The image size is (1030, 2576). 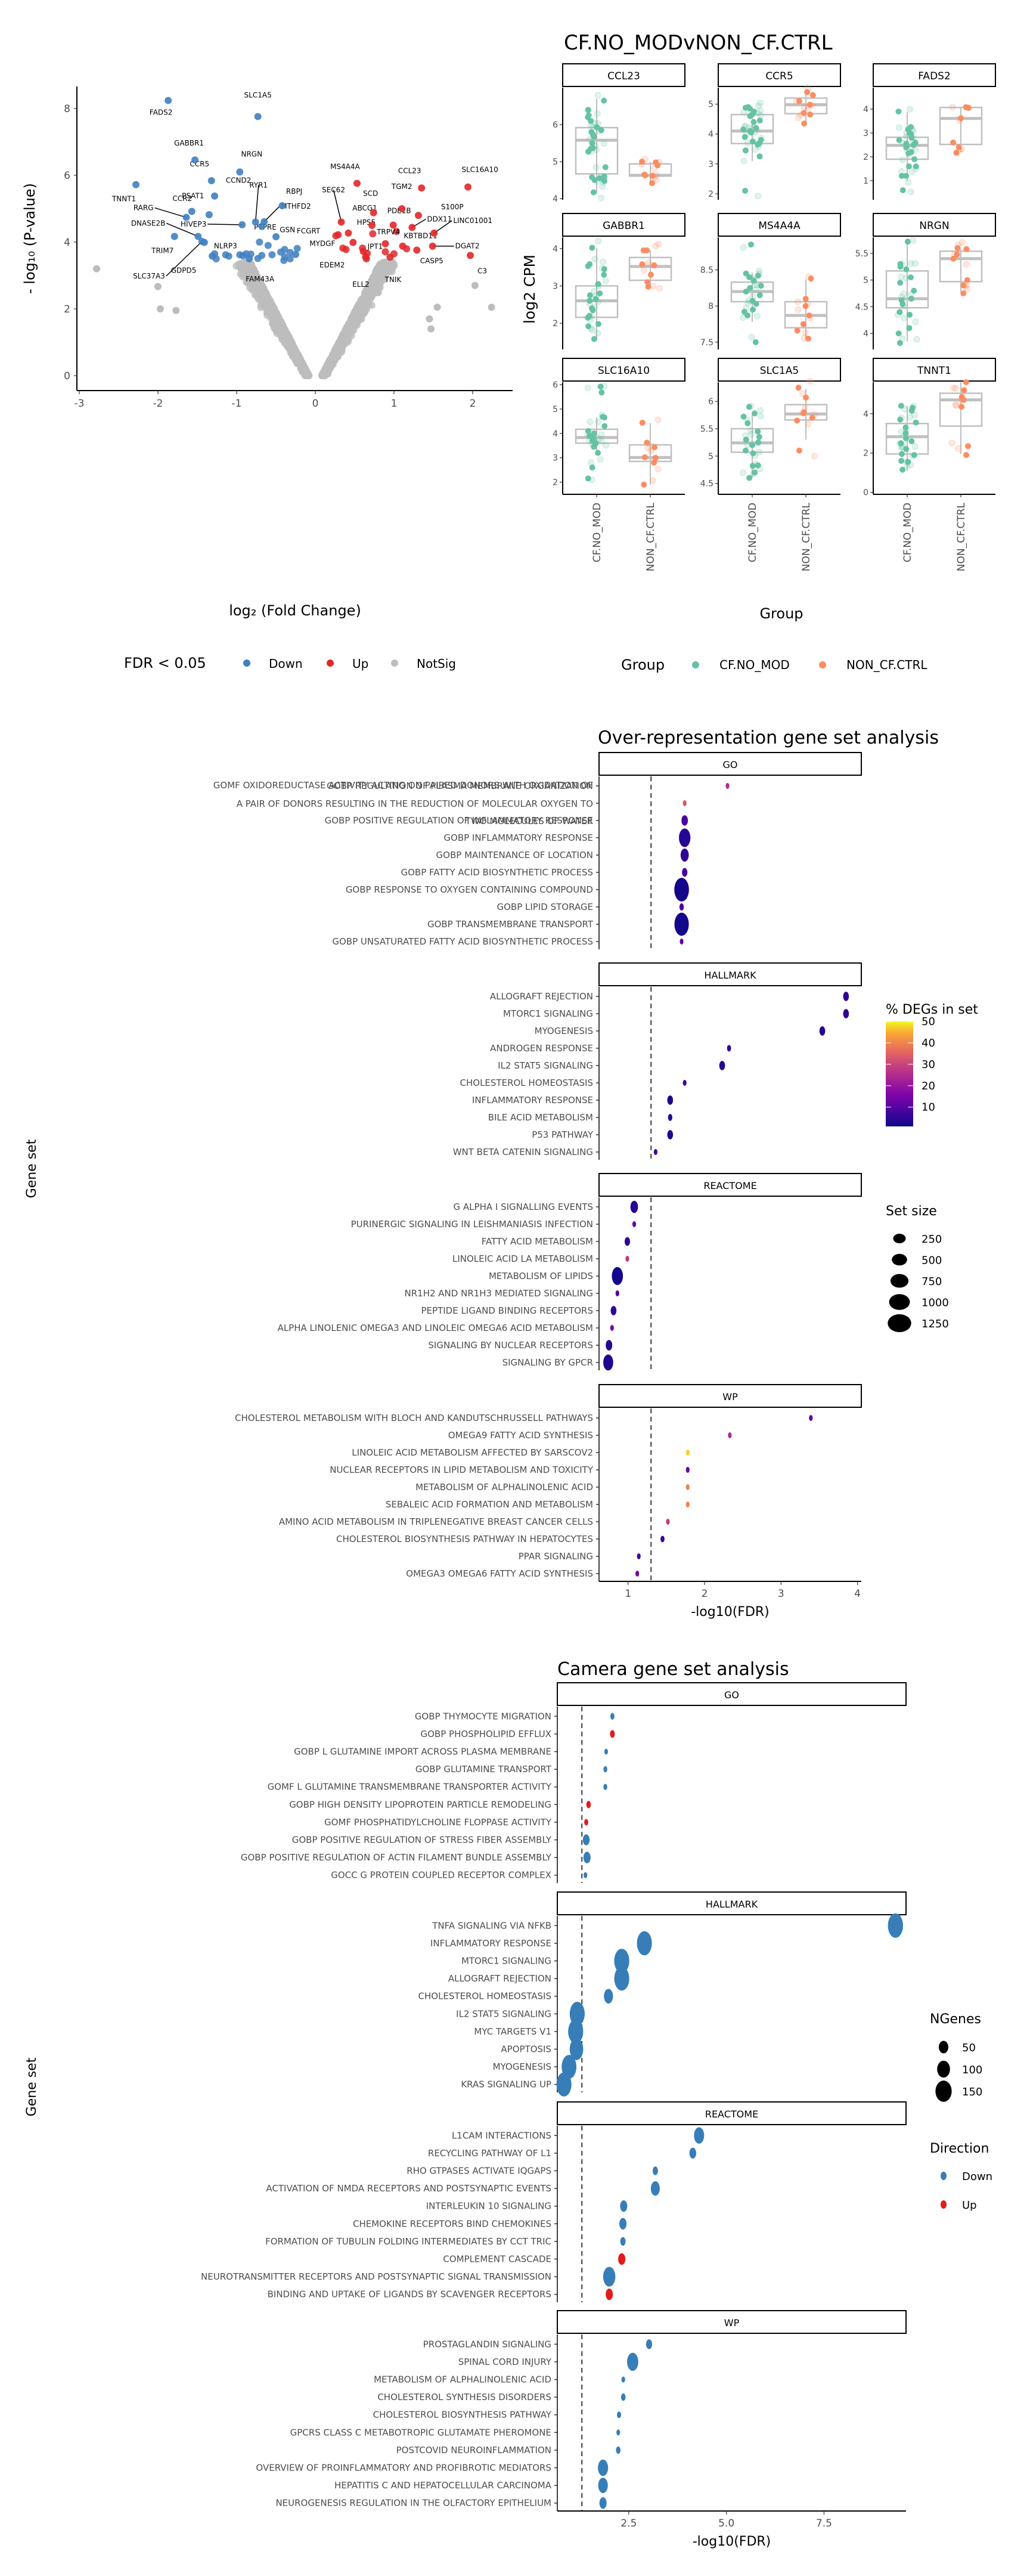 What do you see at coordinates (865, 181) in the screenshot?
I see `y-tick-label: 1` at bounding box center [865, 181].